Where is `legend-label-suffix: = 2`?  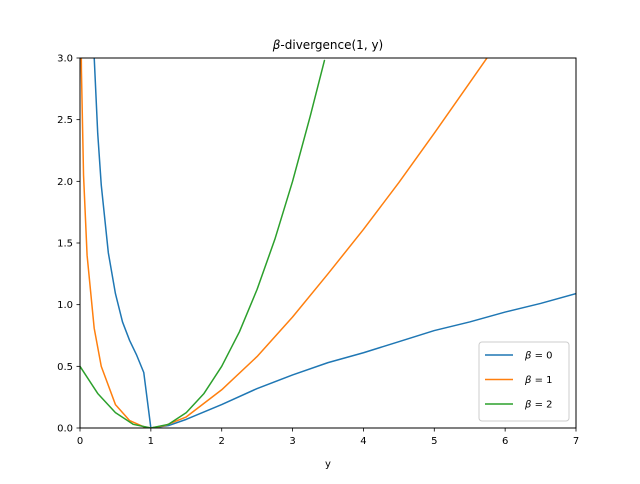
legend-label-suffix: = 2 is located at coordinates (541, 405).